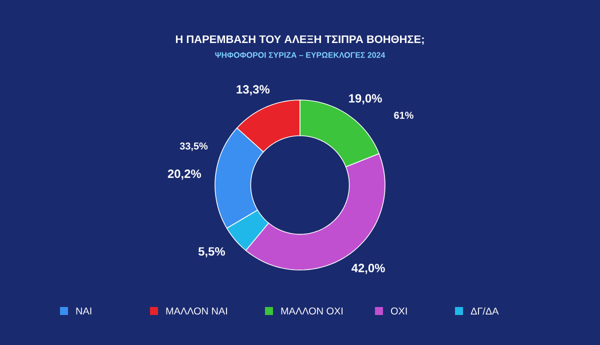 This screenshot has width=600, height=345. What do you see at coordinates (185, 175) in the screenshot?
I see `data-label: 20,2%` at bounding box center [185, 175].